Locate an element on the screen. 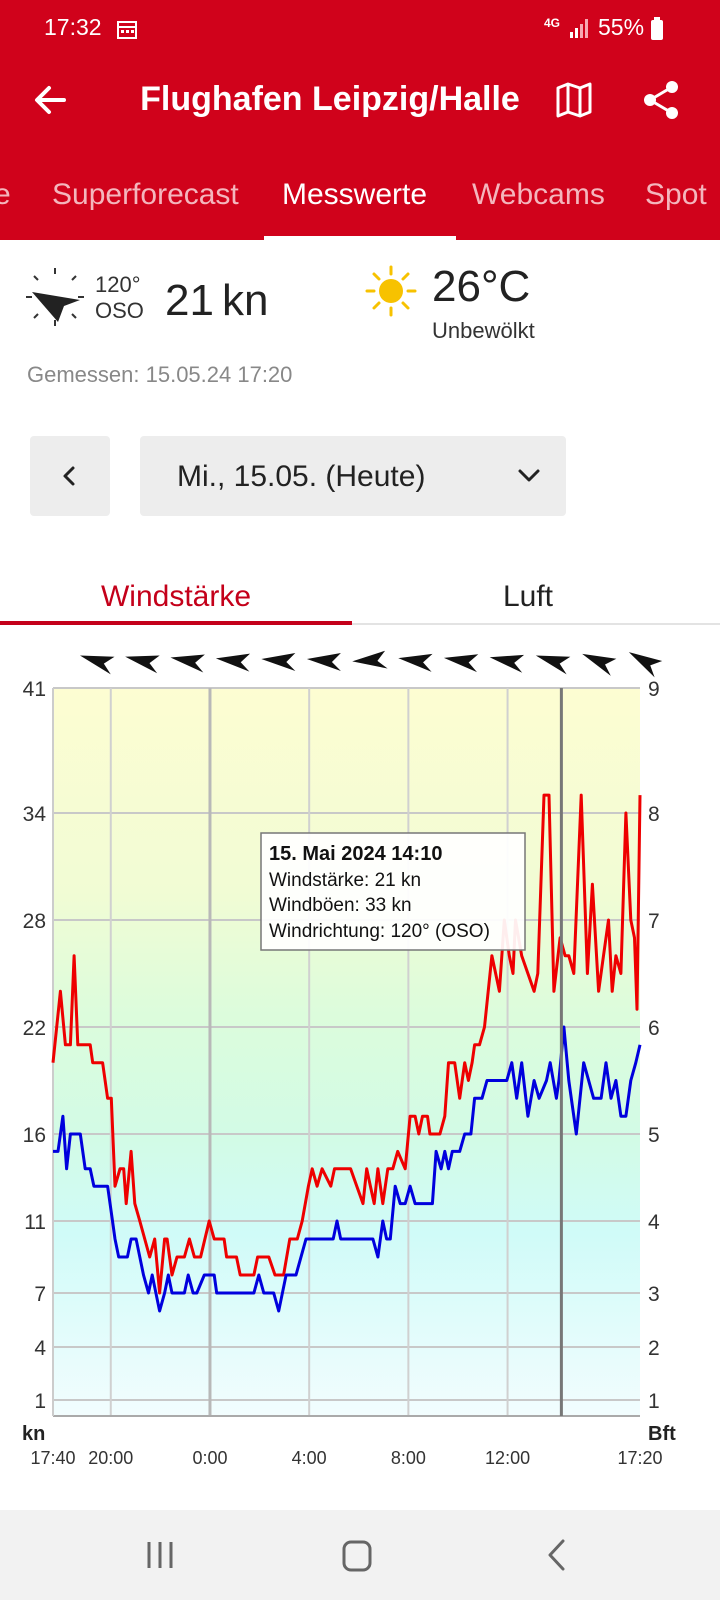  sky-condition: Unbewölkt is located at coordinates (483, 330).